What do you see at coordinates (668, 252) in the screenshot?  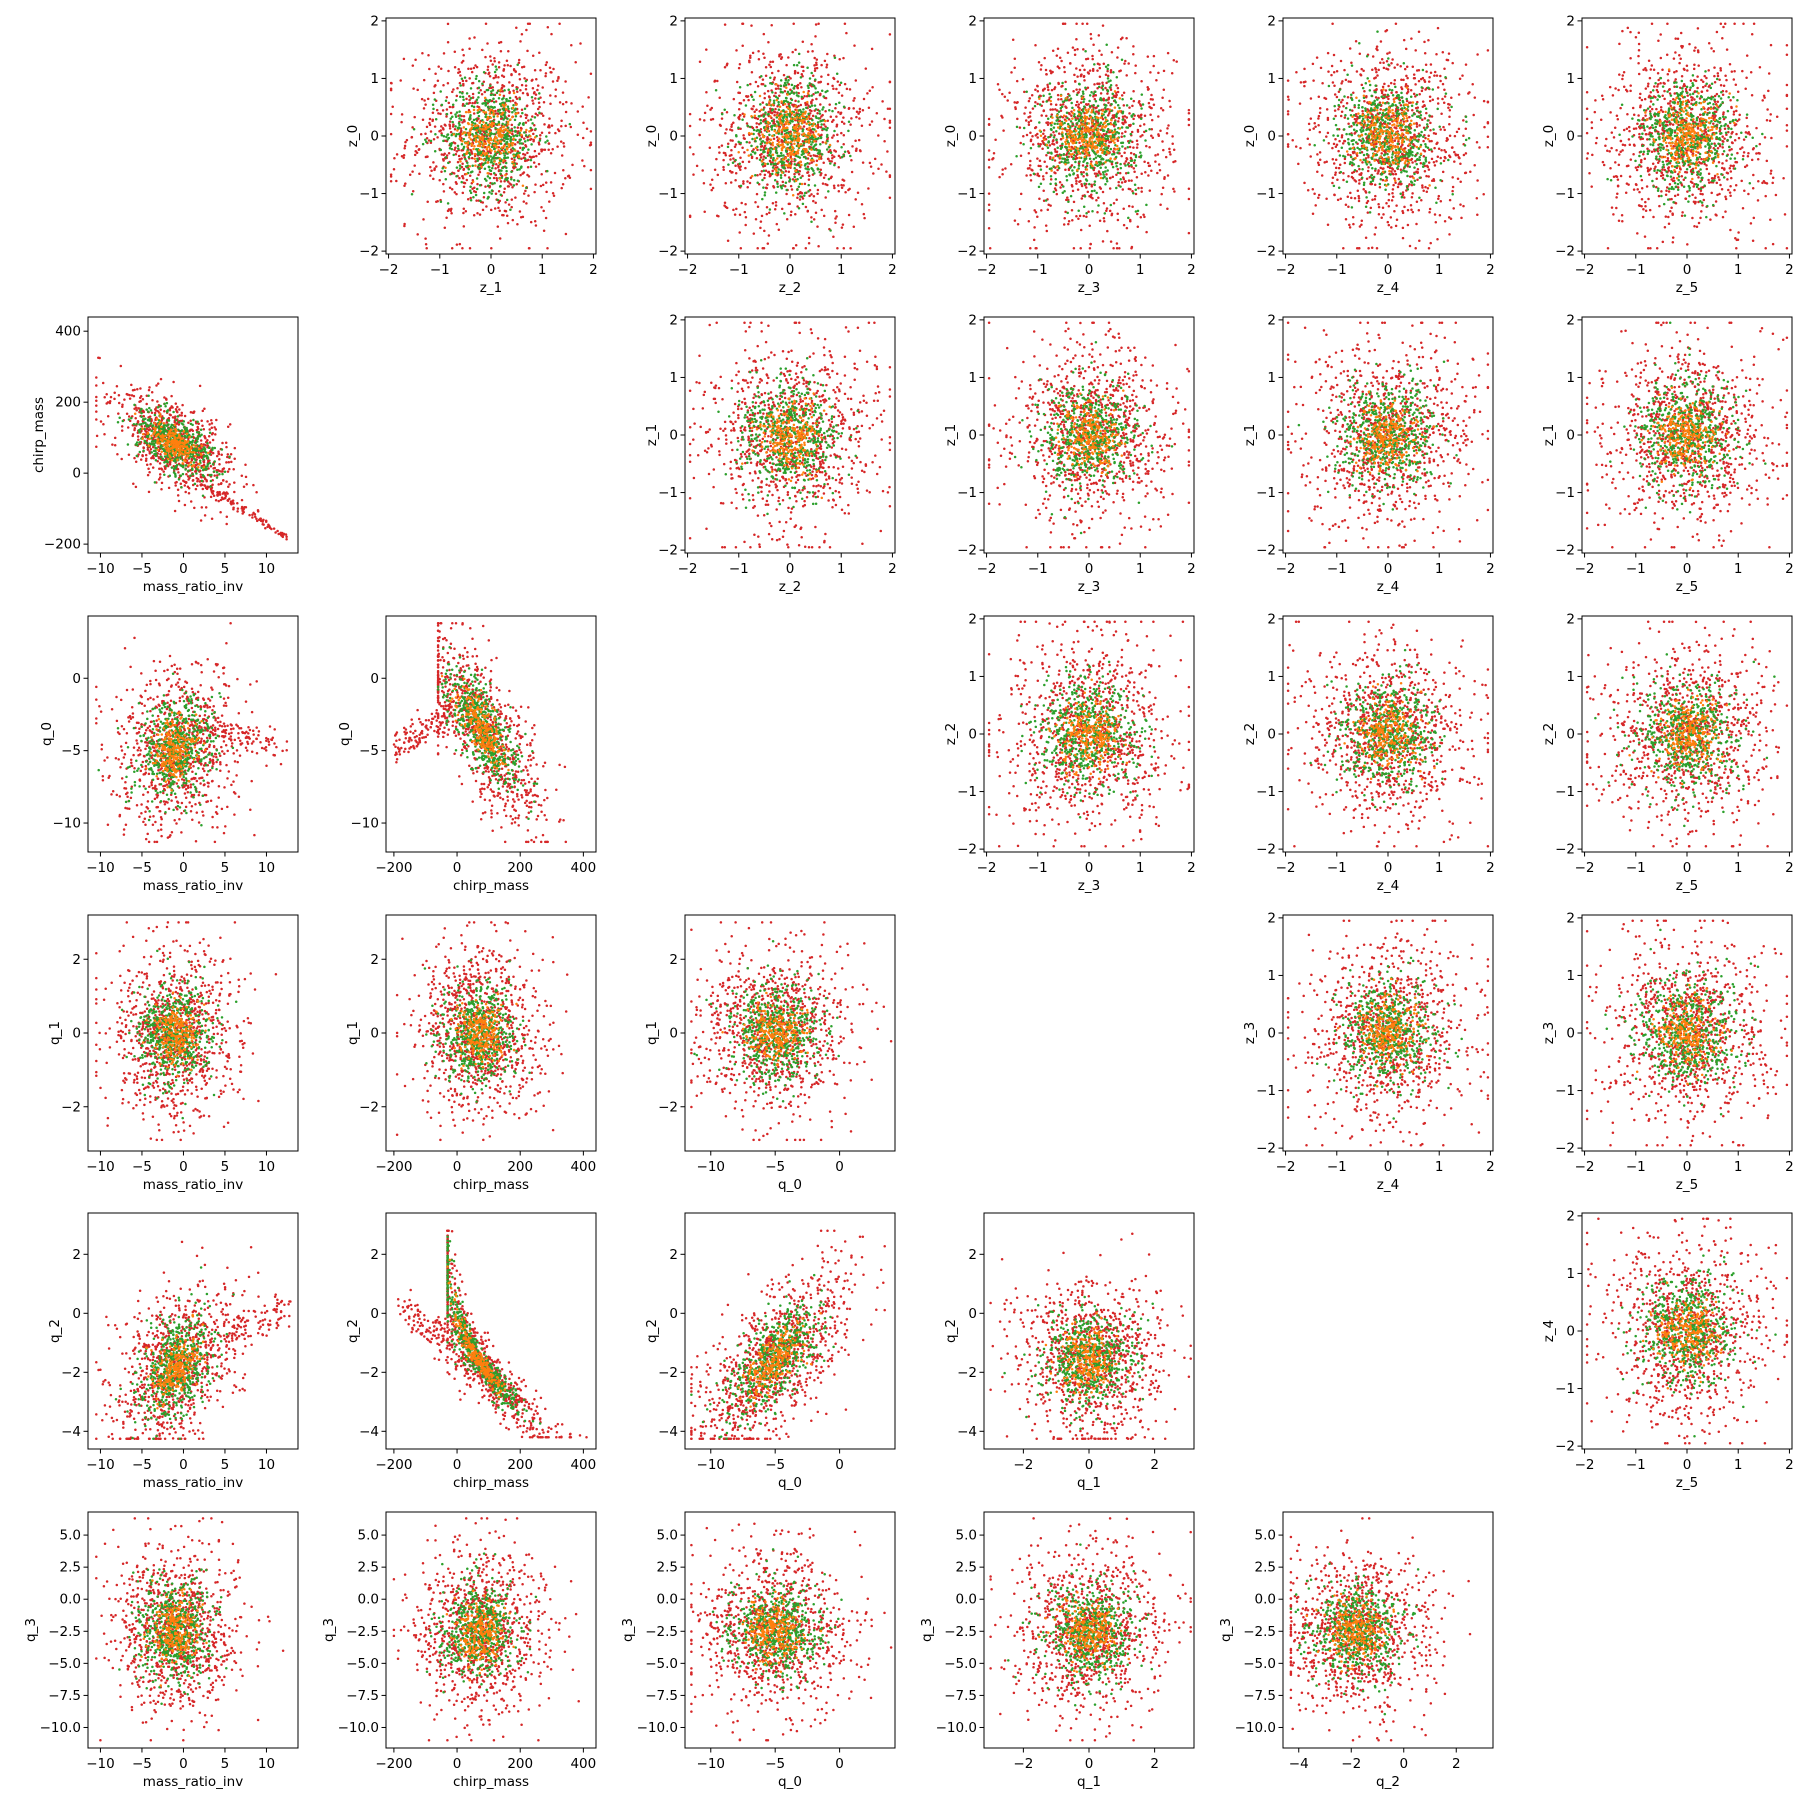 I see `y-tick-label: −2` at bounding box center [668, 252].